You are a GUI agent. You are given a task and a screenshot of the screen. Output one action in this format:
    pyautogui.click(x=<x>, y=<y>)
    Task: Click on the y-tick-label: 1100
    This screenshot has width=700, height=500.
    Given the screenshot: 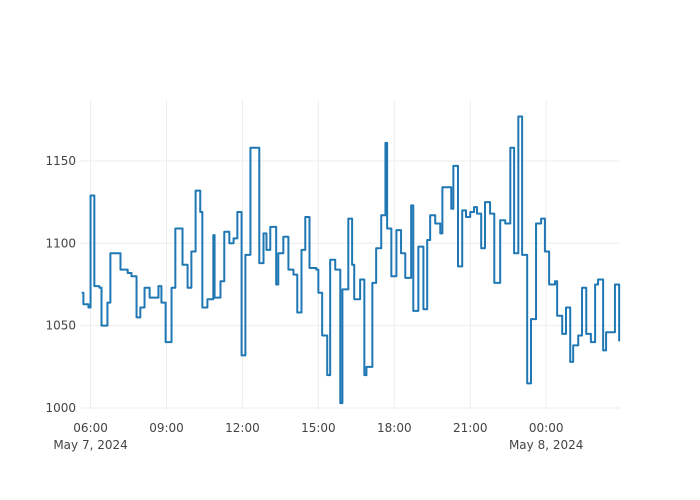 What is the action you would take?
    pyautogui.click(x=60, y=243)
    